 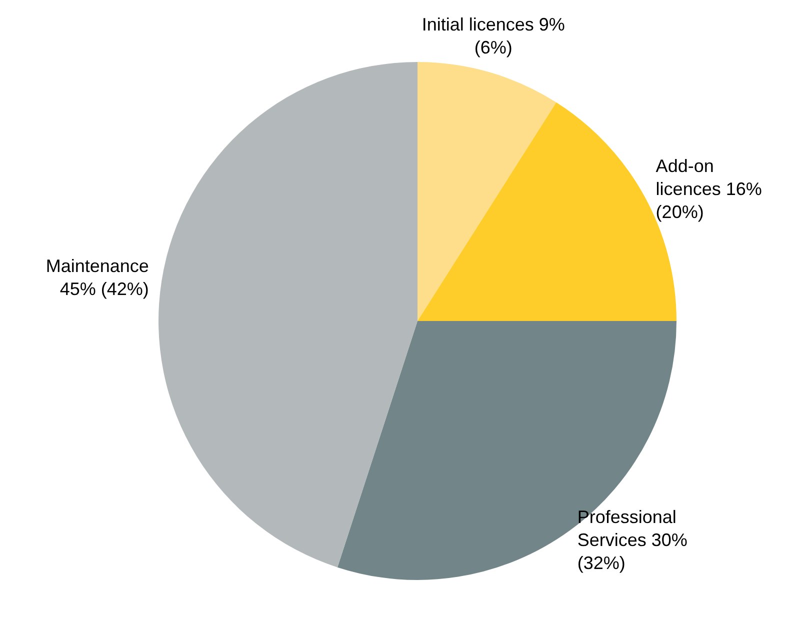 I want to click on data-label: 45% (42%), so click(x=104, y=288).